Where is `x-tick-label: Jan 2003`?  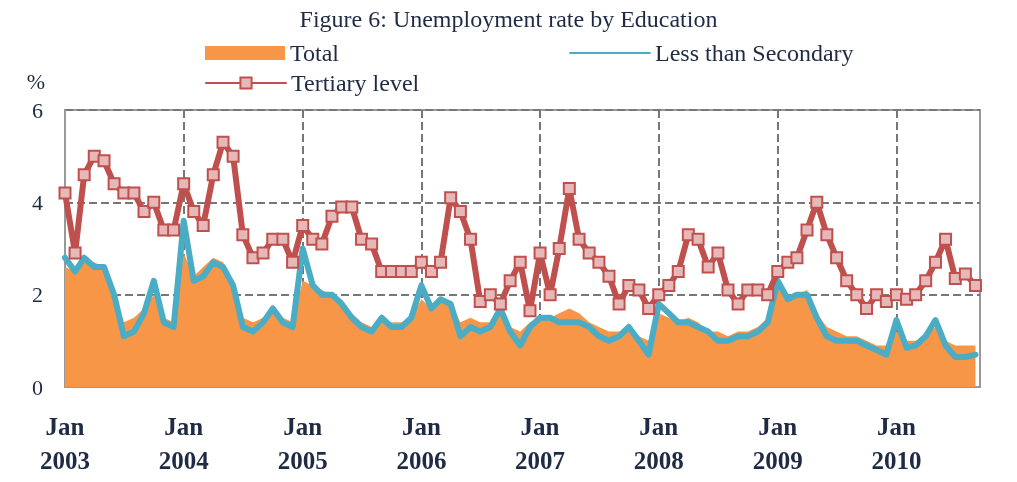 x-tick-label: Jan 2003 is located at coordinates (65, 443).